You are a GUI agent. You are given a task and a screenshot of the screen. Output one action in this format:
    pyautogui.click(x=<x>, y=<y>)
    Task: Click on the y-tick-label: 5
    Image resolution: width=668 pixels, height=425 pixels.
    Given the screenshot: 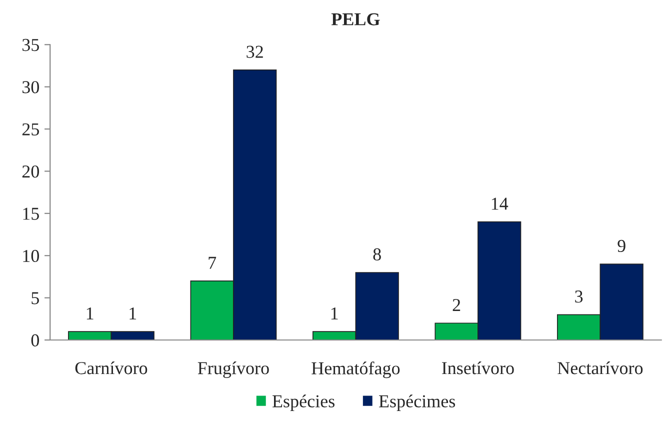 What is the action you would take?
    pyautogui.click(x=35, y=298)
    